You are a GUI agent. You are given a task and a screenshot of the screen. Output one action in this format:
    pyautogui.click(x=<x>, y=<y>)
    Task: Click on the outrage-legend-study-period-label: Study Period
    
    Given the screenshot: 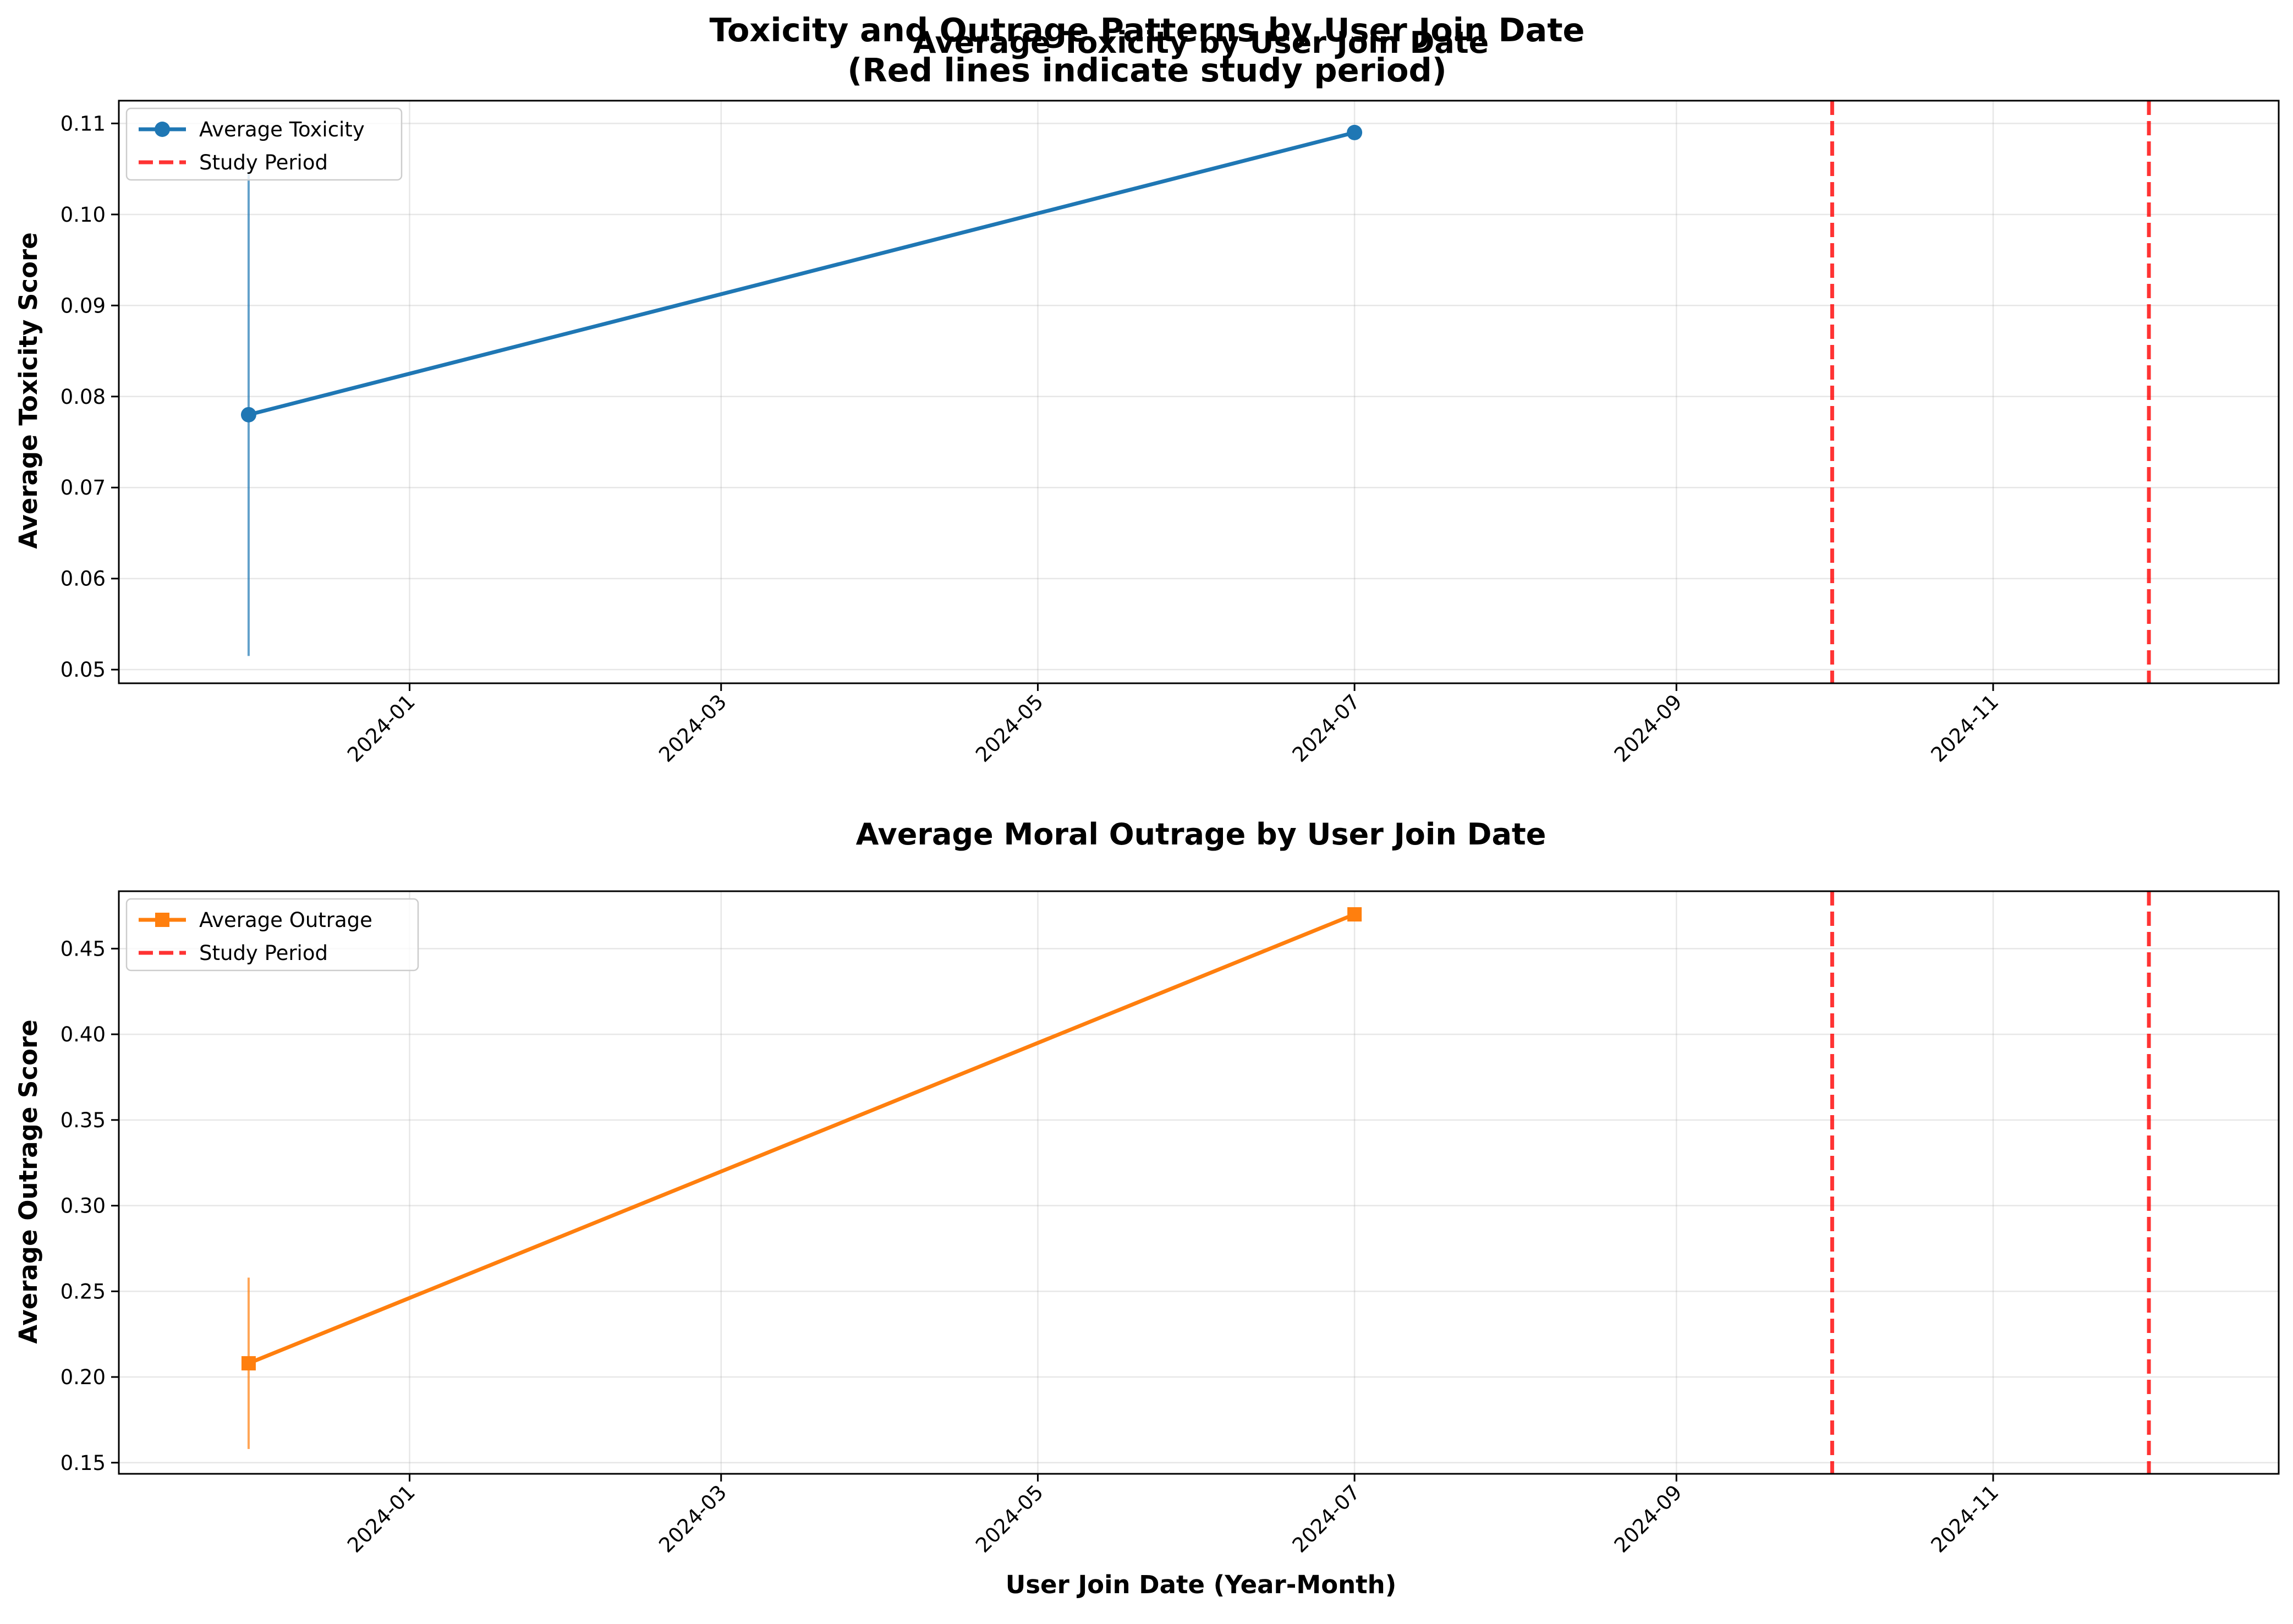 What is the action you would take?
    pyautogui.click(x=263, y=953)
    